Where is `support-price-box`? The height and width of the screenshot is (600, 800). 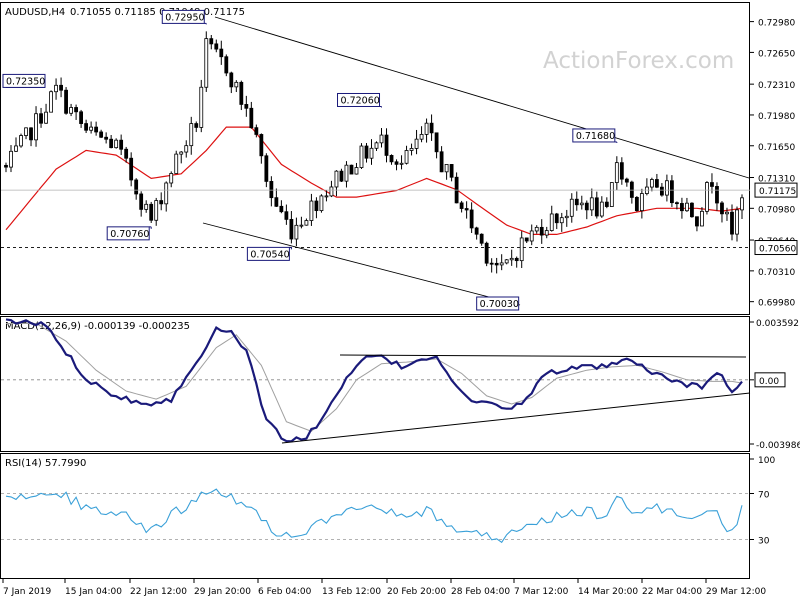 support-price-box is located at coordinates (776, 248).